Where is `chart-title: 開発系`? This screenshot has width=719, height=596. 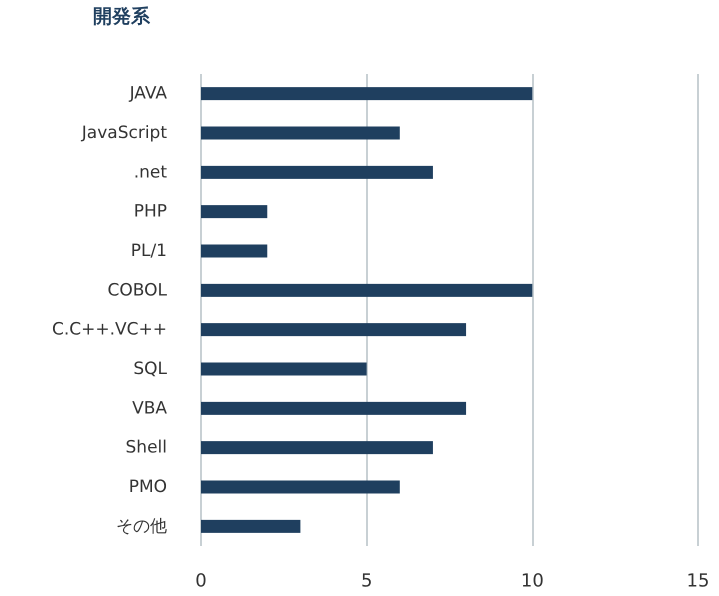 chart-title: 開発系 is located at coordinates (122, 17).